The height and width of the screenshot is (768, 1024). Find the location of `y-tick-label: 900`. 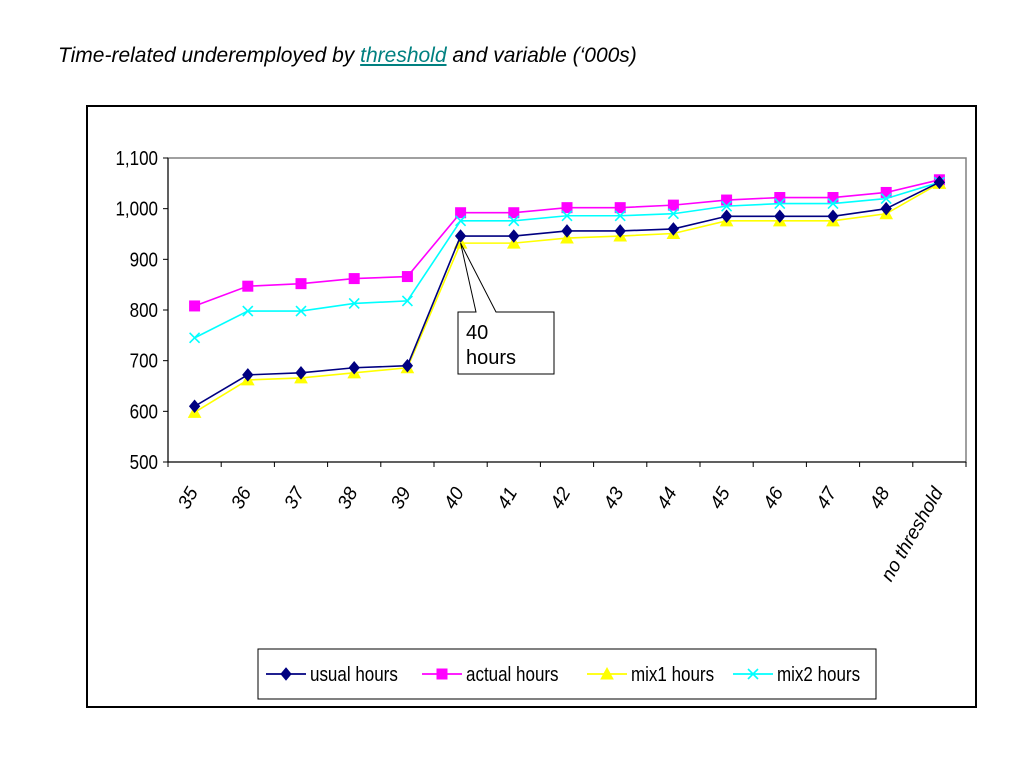

y-tick-label: 900 is located at coordinates (144, 259).